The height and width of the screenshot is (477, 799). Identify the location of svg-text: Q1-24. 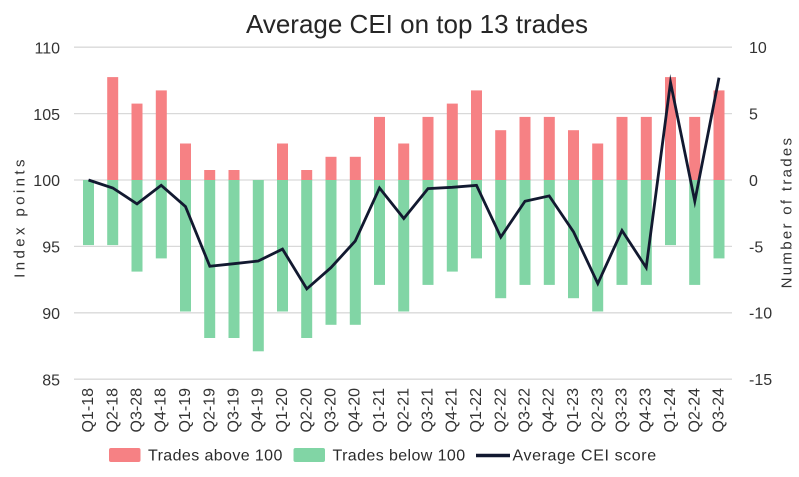
(670, 410).